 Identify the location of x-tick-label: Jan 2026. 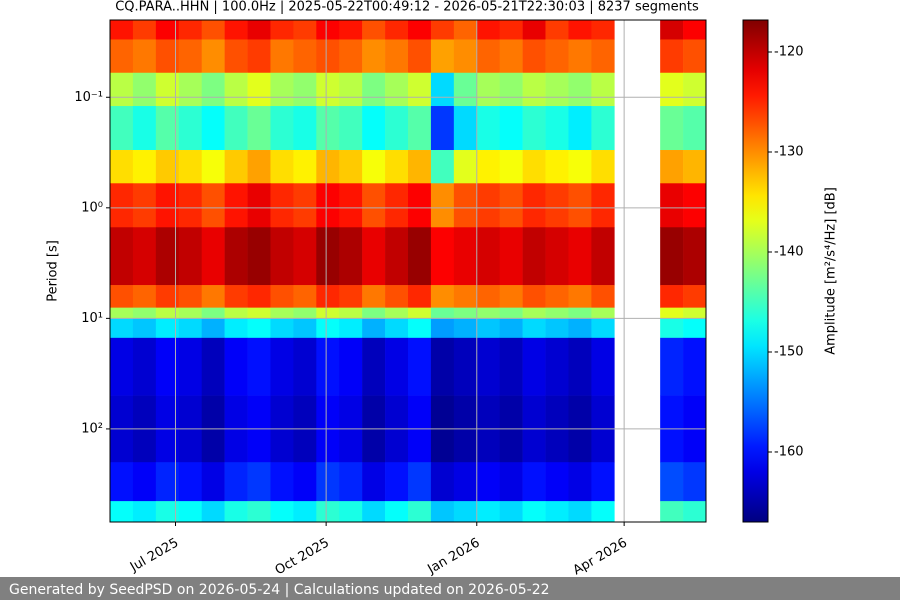
(454, 557).